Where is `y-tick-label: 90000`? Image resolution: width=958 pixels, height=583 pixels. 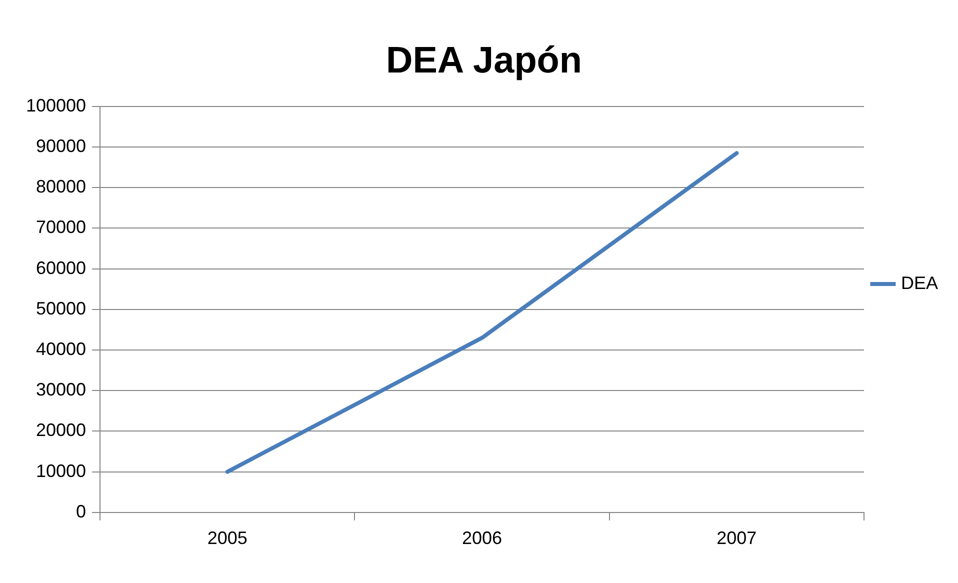 y-tick-label: 90000 is located at coordinates (61, 146).